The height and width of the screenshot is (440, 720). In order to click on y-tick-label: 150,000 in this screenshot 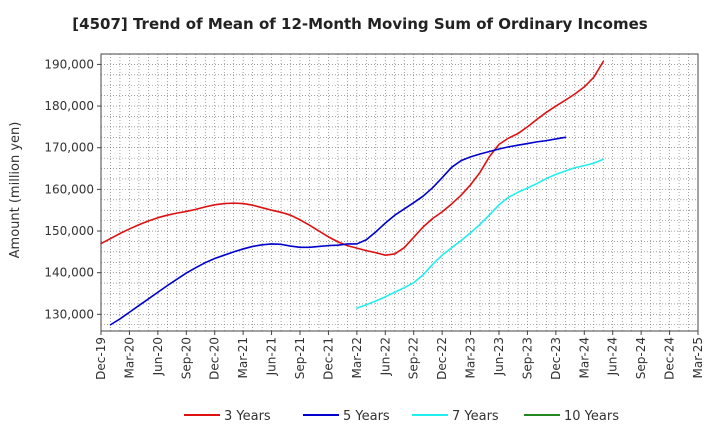, I will do `click(69, 231)`.